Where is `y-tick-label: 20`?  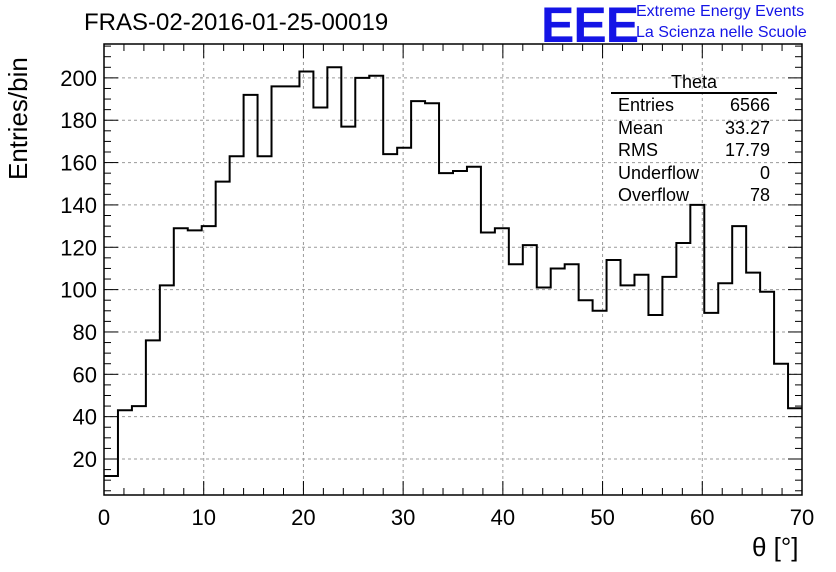
y-tick-label: 20 is located at coordinates (85, 459).